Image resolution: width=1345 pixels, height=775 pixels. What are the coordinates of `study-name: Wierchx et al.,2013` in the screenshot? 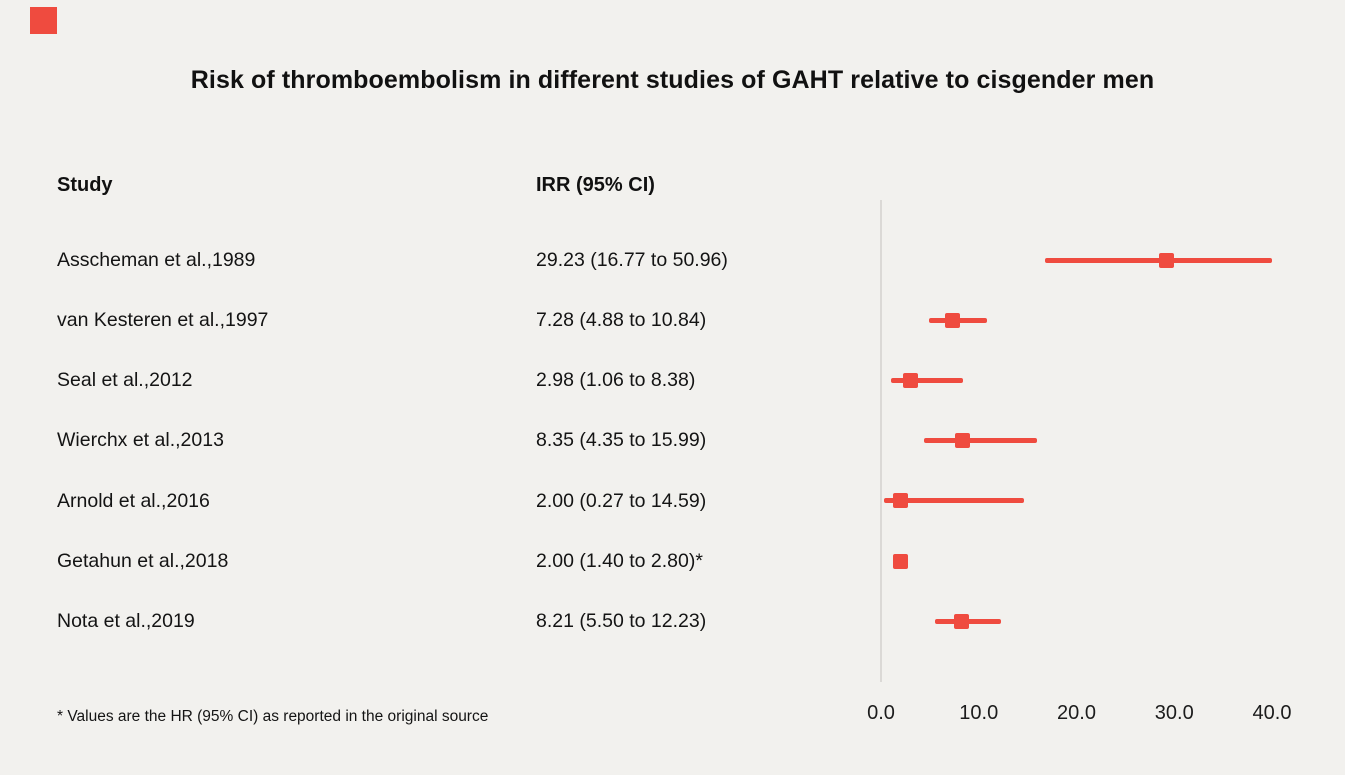 It's located at (140, 440).